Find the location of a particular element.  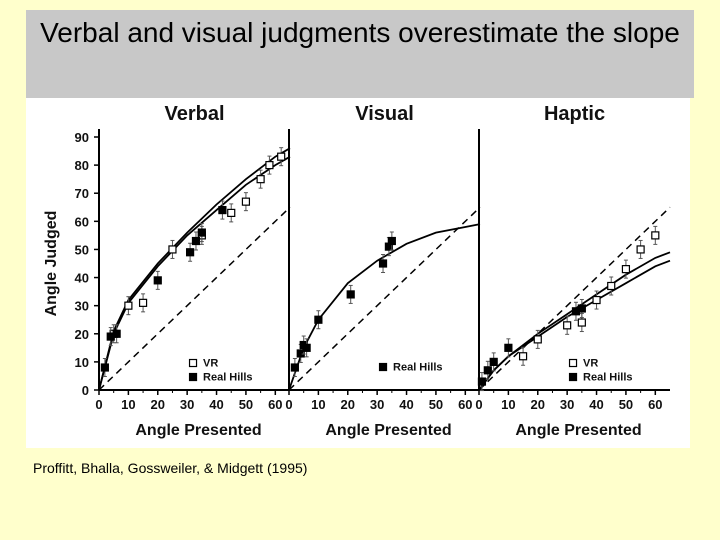

panel-2-title: Visual is located at coordinates (384, 114).